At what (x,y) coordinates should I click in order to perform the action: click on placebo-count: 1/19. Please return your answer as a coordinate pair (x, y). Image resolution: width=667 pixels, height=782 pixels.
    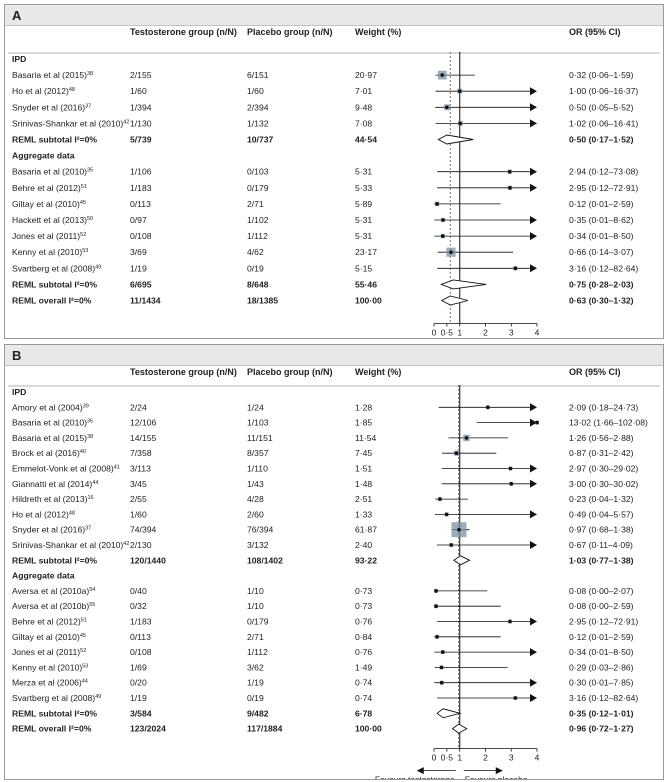
    Looking at the image, I should click on (255, 683).